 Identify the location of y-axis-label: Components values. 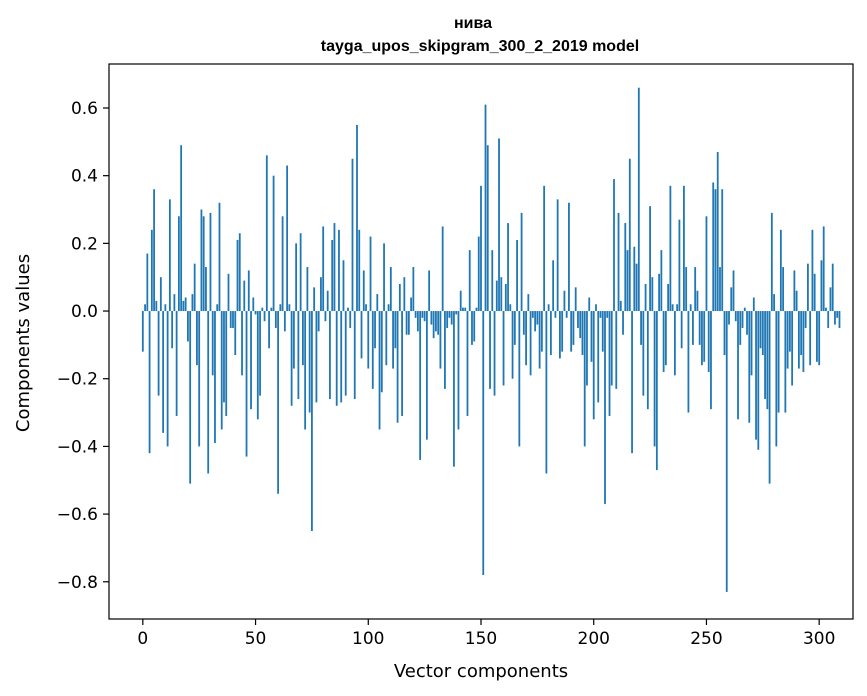
(23, 343).